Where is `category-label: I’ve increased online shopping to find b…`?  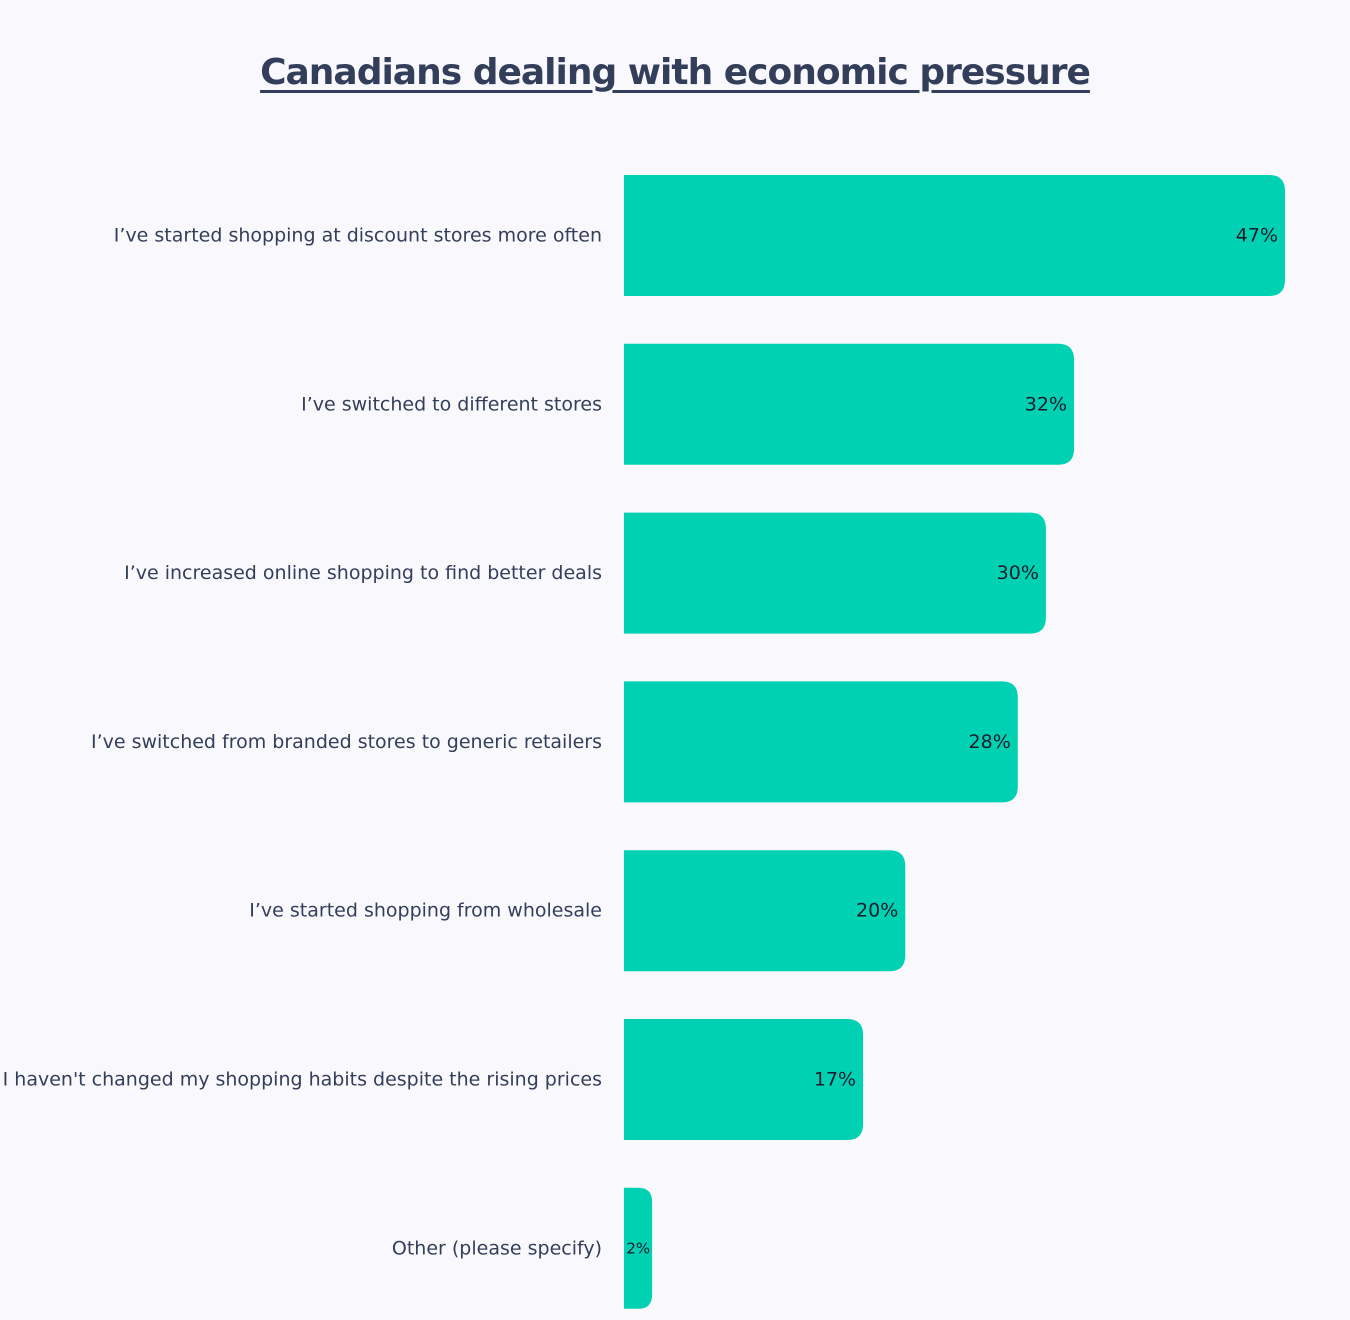
category-label: I’ve increased online shopping to find b… is located at coordinates (363, 573).